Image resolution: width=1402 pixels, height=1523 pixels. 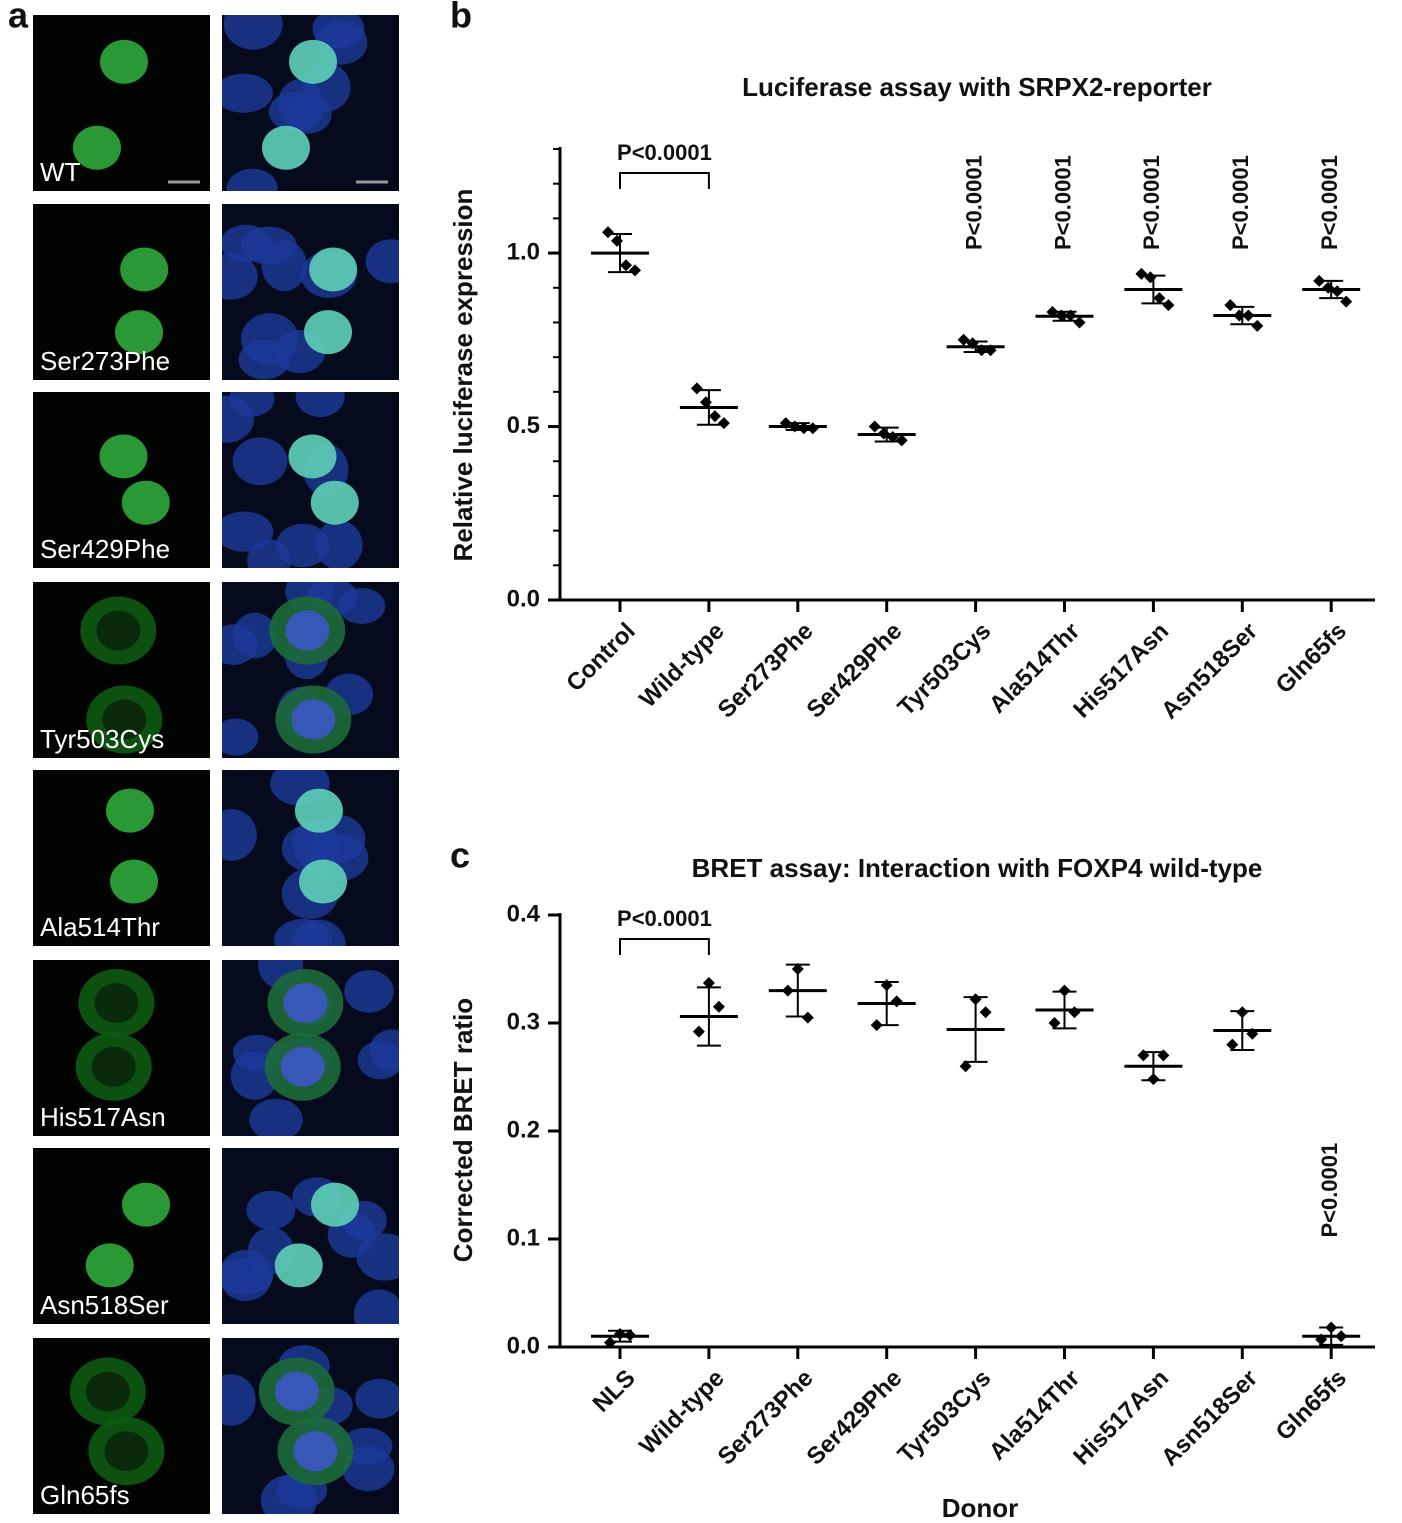 What do you see at coordinates (681, 665) in the screenshot?
I see `x-tick-label: Wild-type` at bounding box center [681, 665].